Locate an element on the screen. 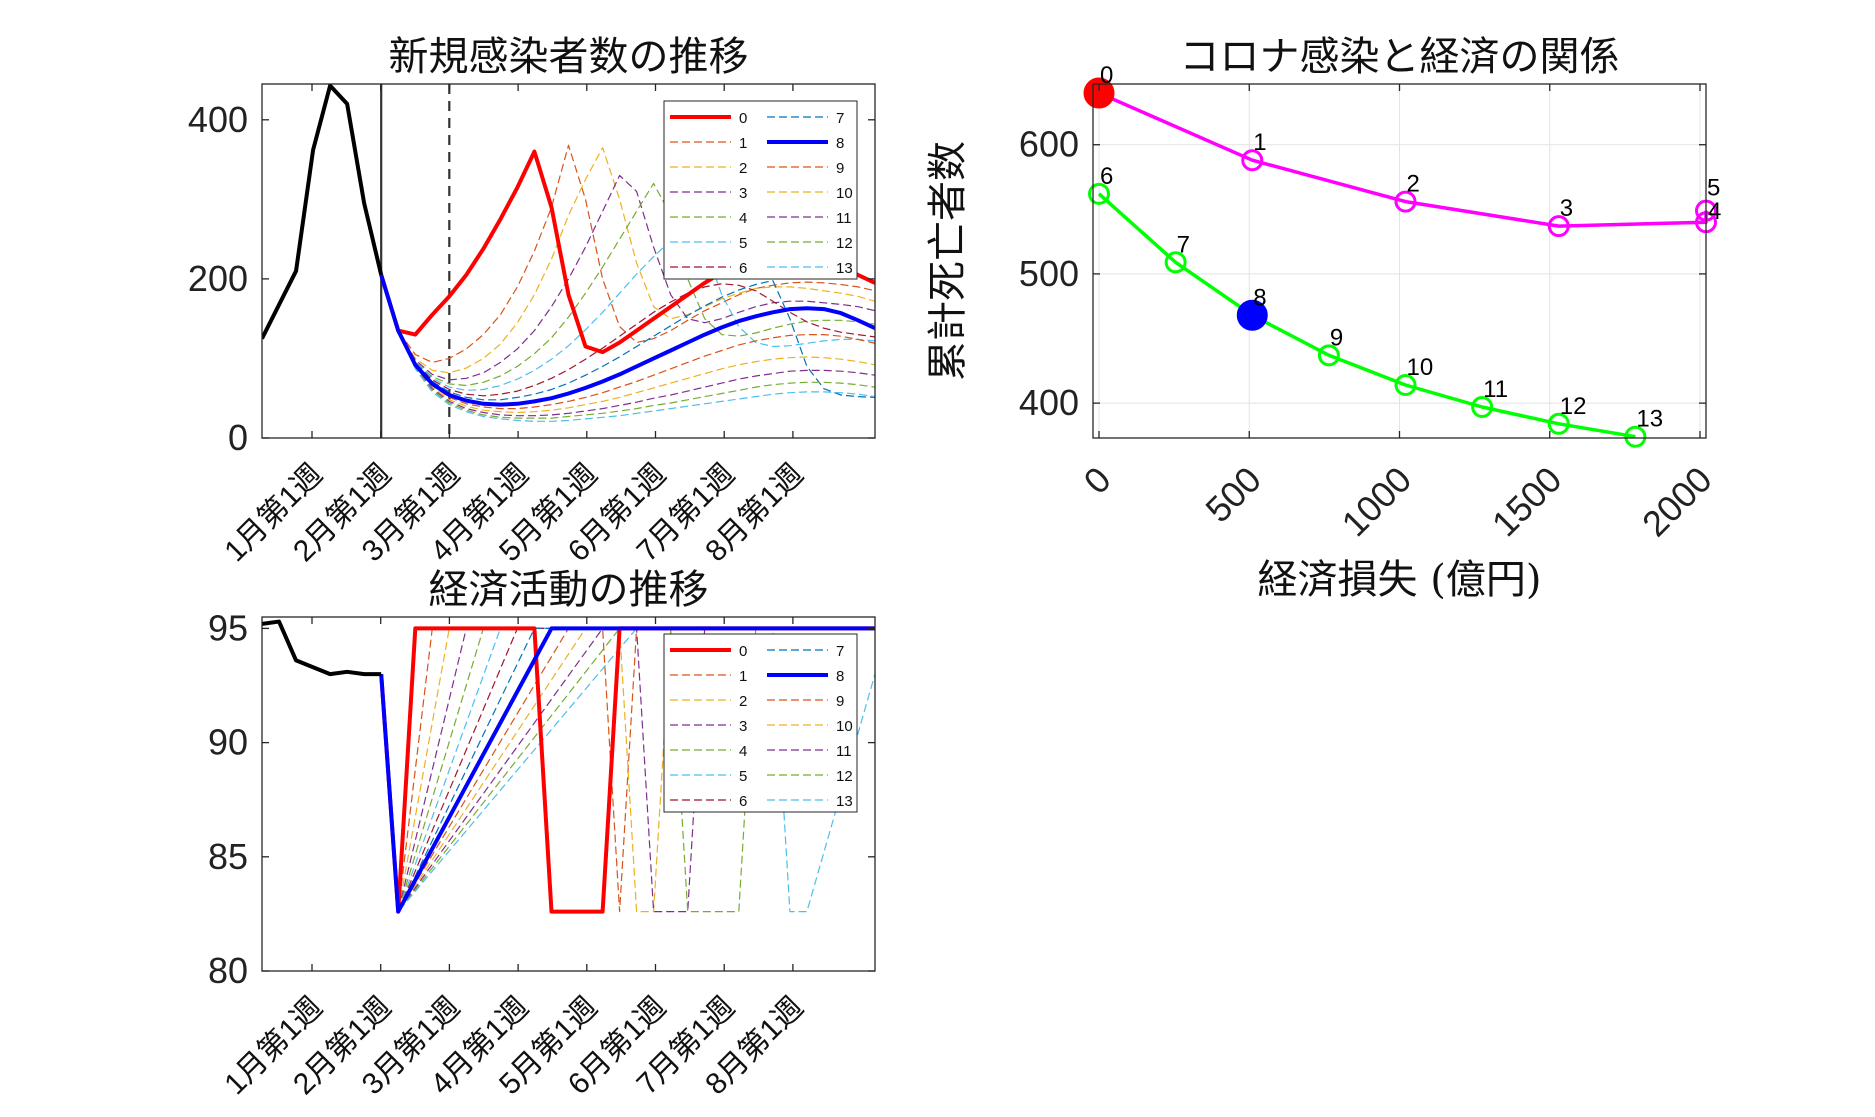  ytick-label: 80 is located at coordinates (228, 970).